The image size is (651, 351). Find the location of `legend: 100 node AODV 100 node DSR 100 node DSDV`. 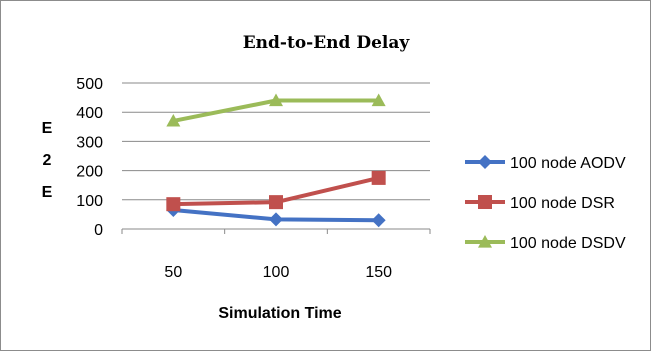

legend: 100 node AODV 100 node DSR 100 node DSDV is located at coordinates (545, 203).